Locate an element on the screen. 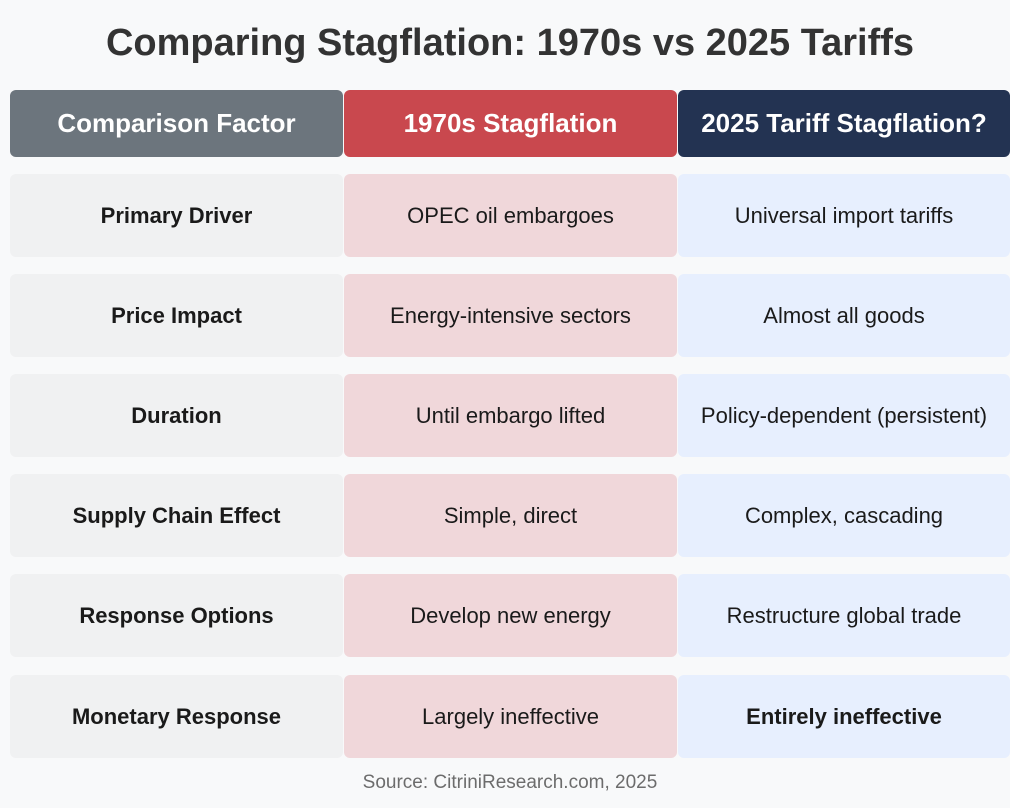 This screenshot has height=808, width=1010. factor-cell-monetary-response: Monetary Response is located at coordinates (176, 716).